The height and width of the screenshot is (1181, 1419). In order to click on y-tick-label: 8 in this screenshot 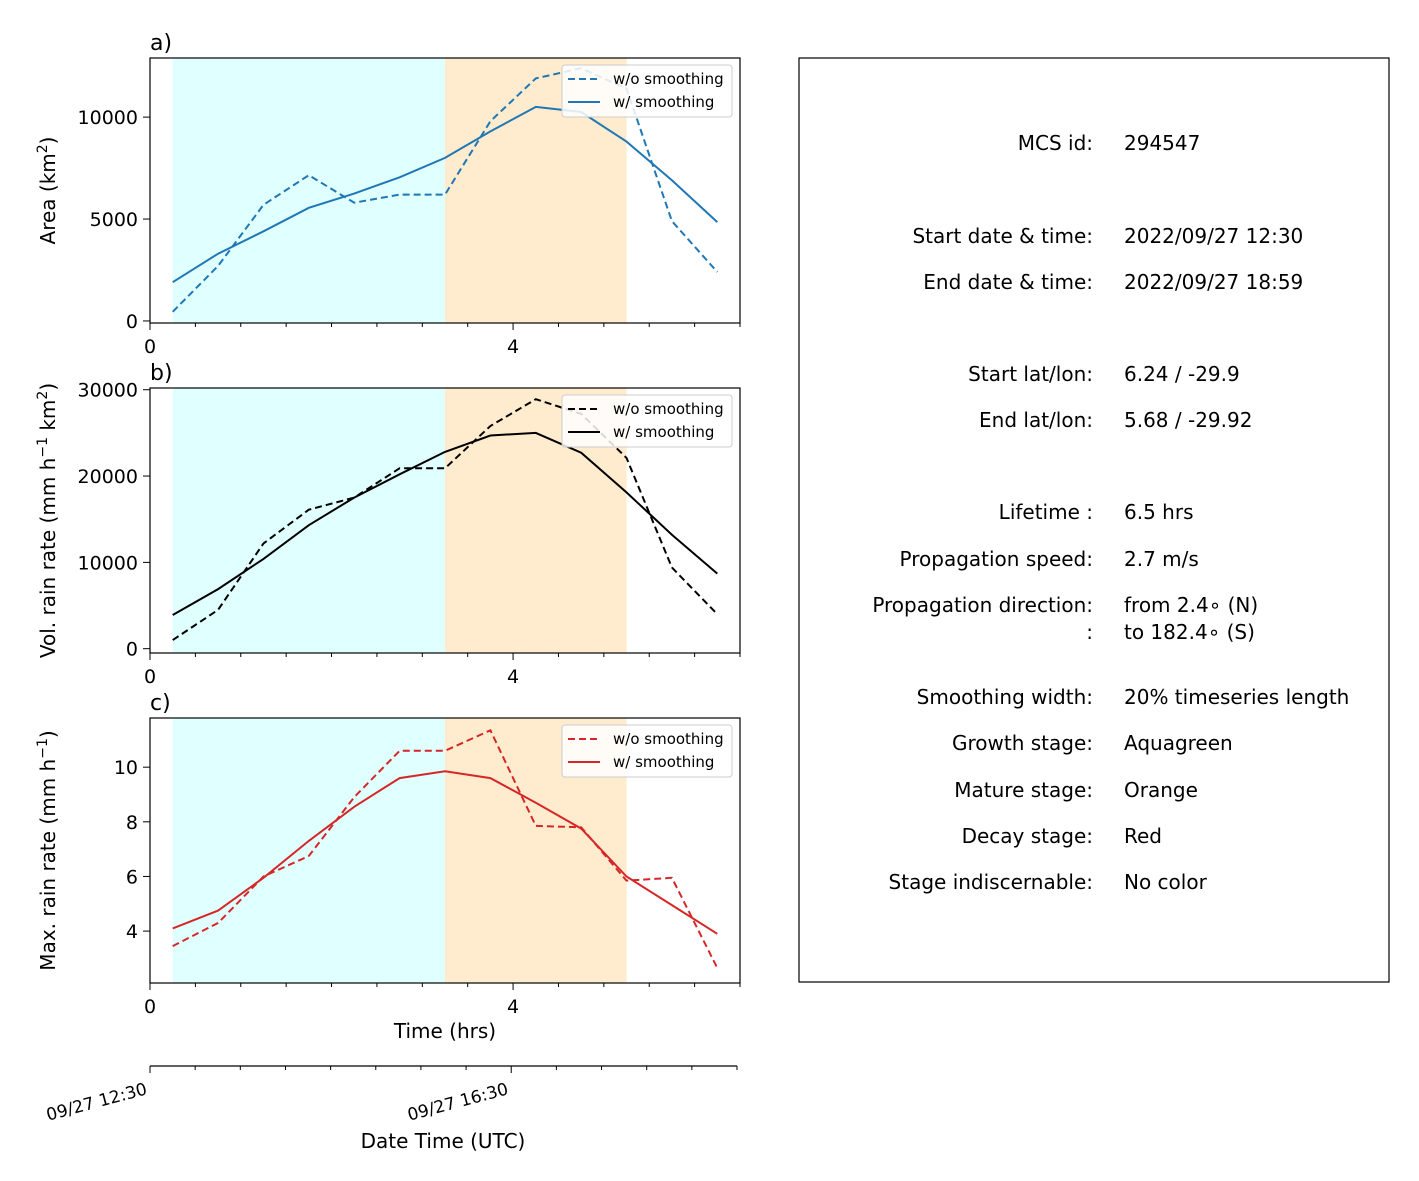, I will do `click(132, 823)`.